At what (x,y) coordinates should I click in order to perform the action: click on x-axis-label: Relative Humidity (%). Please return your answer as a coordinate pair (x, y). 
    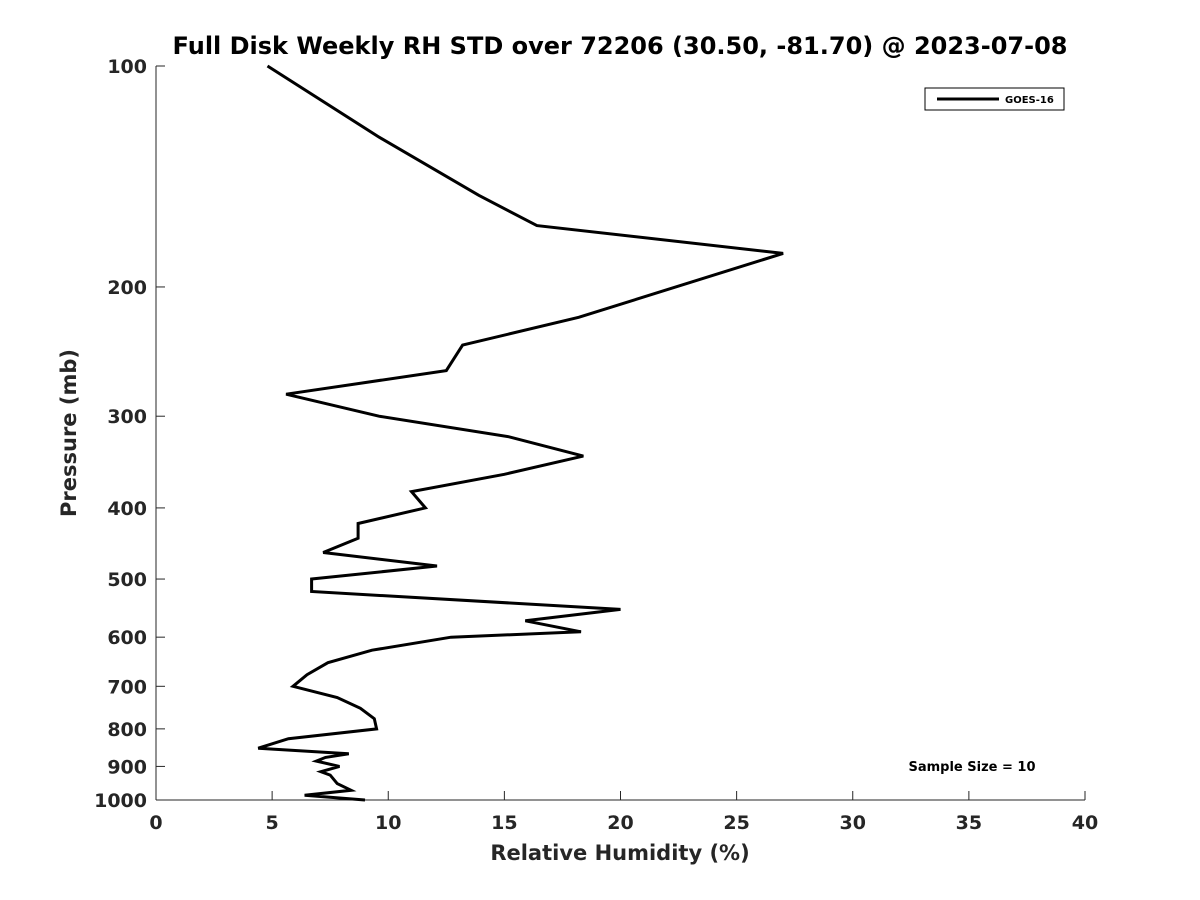
    Looking at the image, I should click on (619, 853).